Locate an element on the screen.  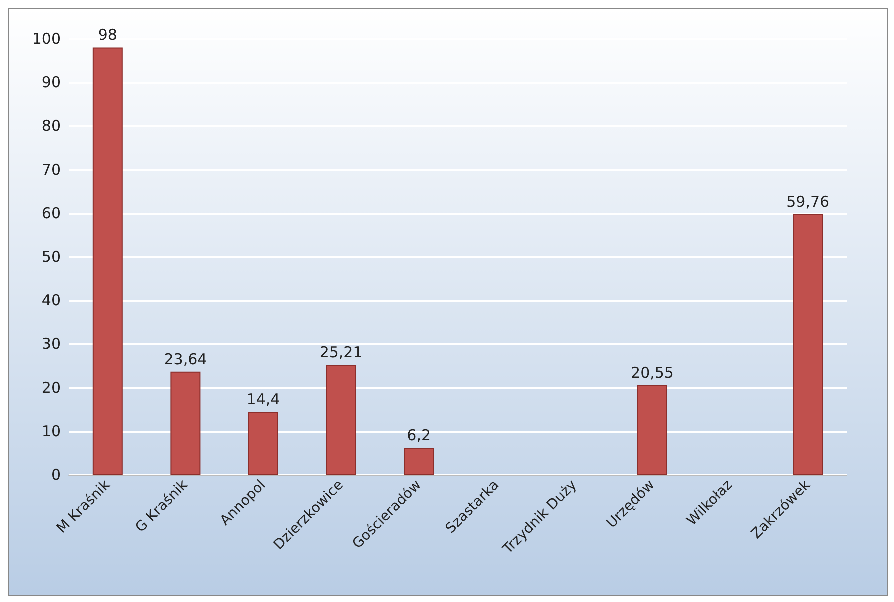
y-tick-label: 10 is located at coordinates (51, 431).